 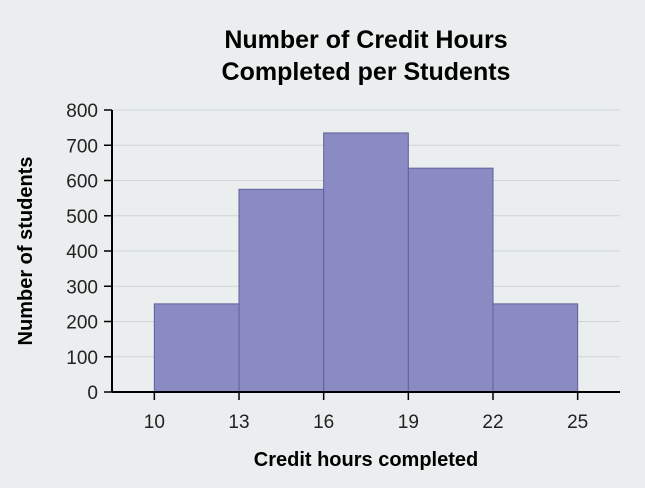 I want to click on x-axis-label: Credit hours completed, so click(x=366, y=460).